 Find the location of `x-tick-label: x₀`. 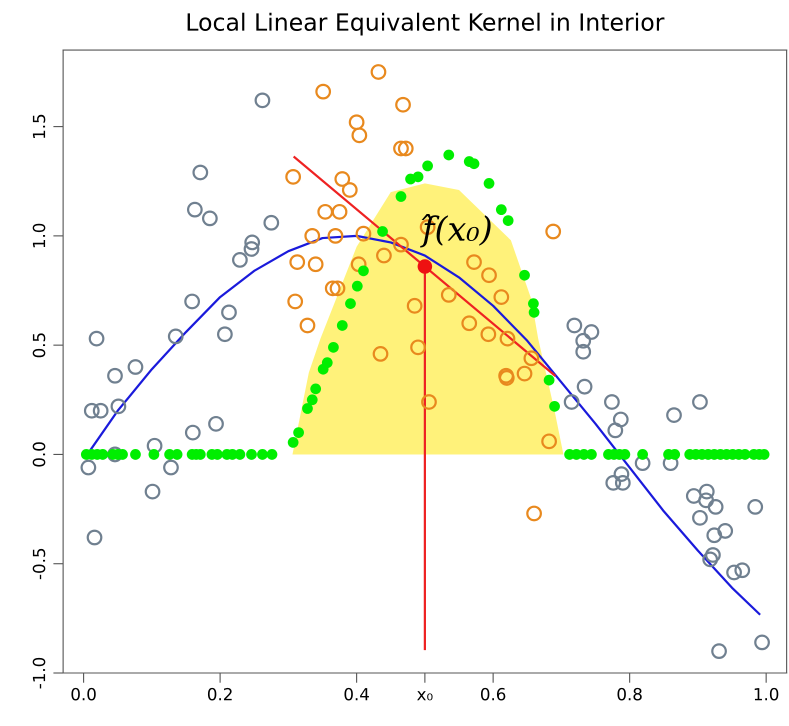

x-tick-label: x₀ is located at coordinates (425, 695).